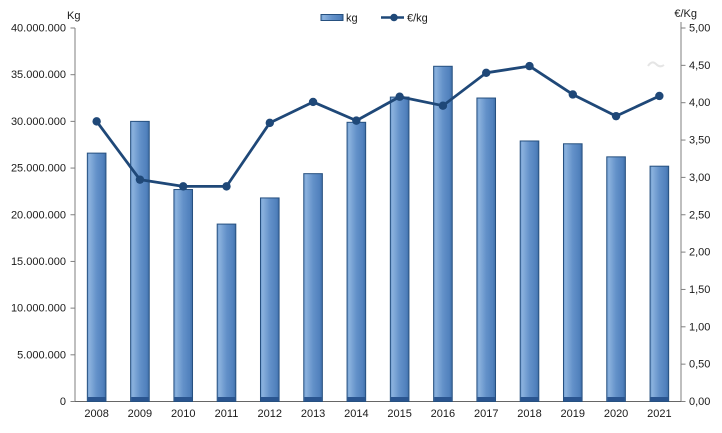 This screenshot has width=722, height=433. What do you see at coordinates (699, 178) in the screenshot?
I see `right-axis-tick-label: 3,00` at bounding box center [699, 178].